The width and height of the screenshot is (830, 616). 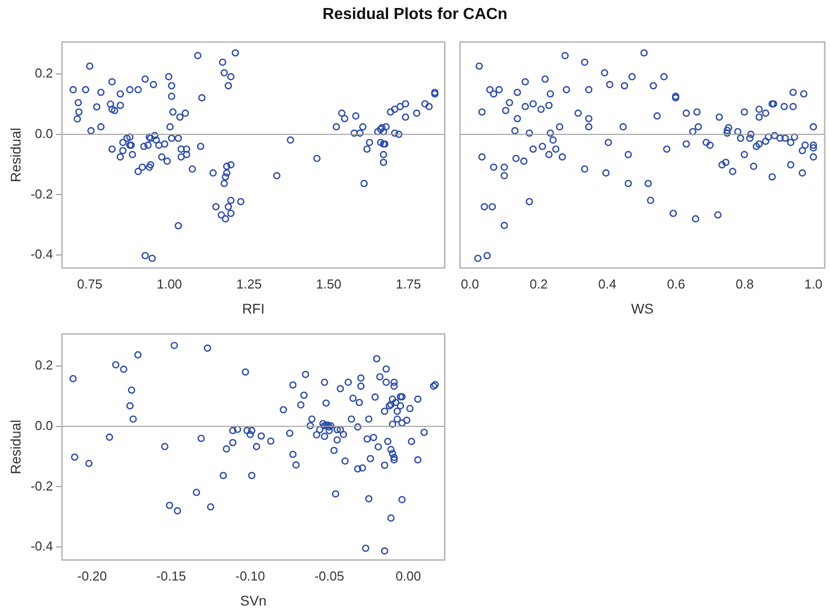 What do you see at coordinates (329, 576) in the screenshot?
I see `x-tick-label: -0.05` at bounding box center [329, 576].